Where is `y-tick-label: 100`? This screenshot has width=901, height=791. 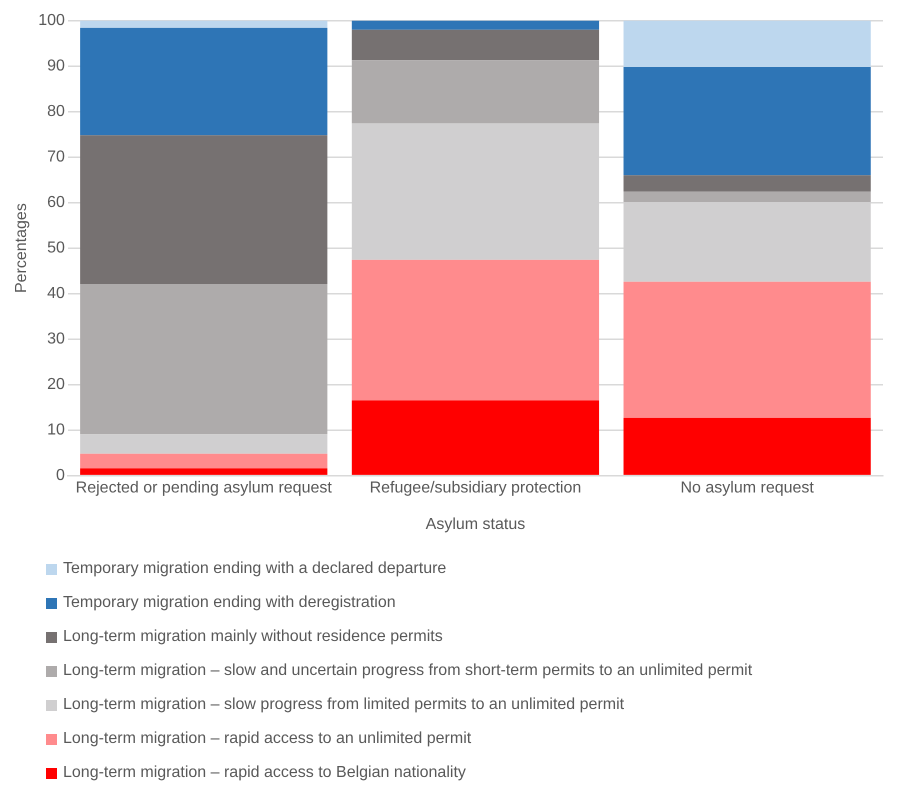 y-tick-label: 100 is located at coordinates (51, 21).